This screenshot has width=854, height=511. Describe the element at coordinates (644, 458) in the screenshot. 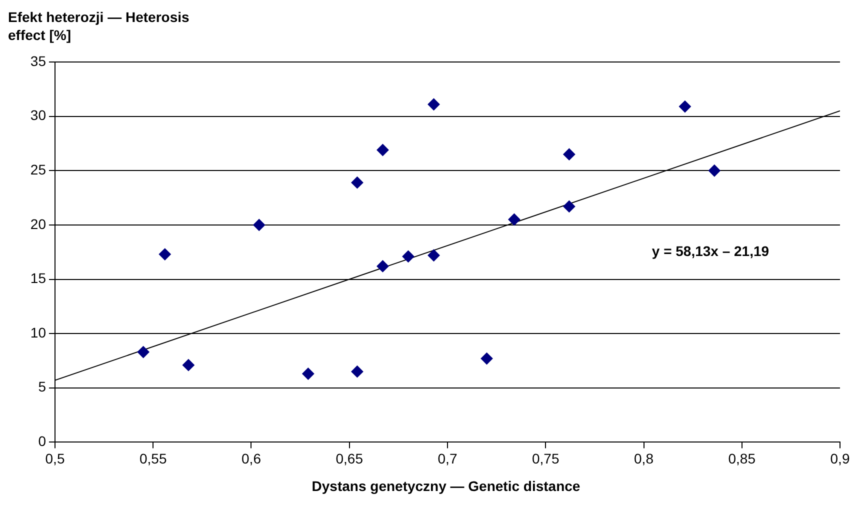

I see `x-tick-label: 0,8` at that location.